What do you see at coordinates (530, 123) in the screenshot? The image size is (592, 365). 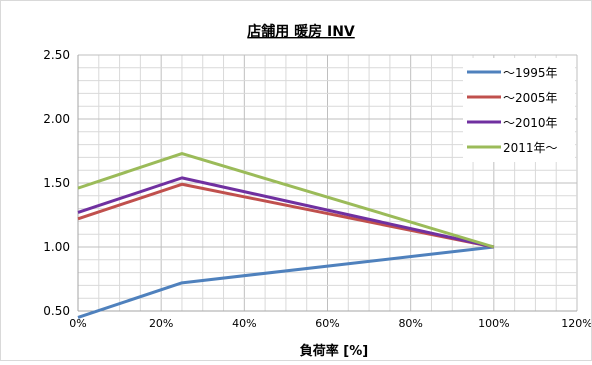 I see `legend-label: ～2010年` at bounding box center [530, 123].